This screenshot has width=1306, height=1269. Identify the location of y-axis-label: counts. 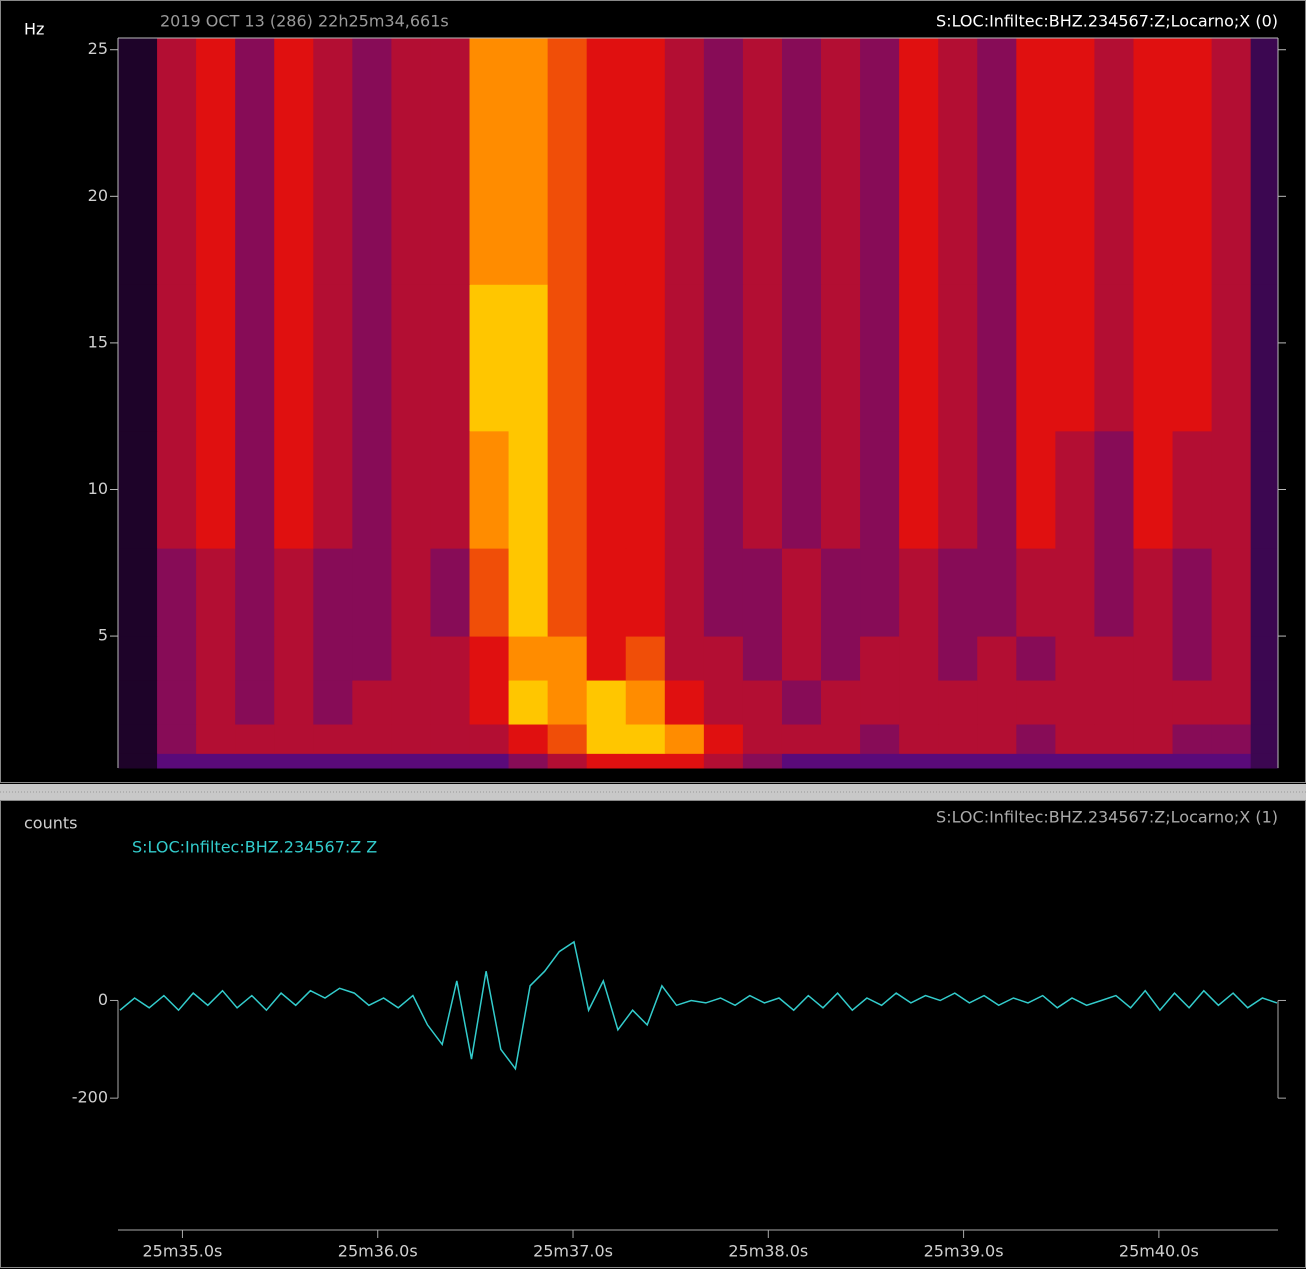
(50, 823).